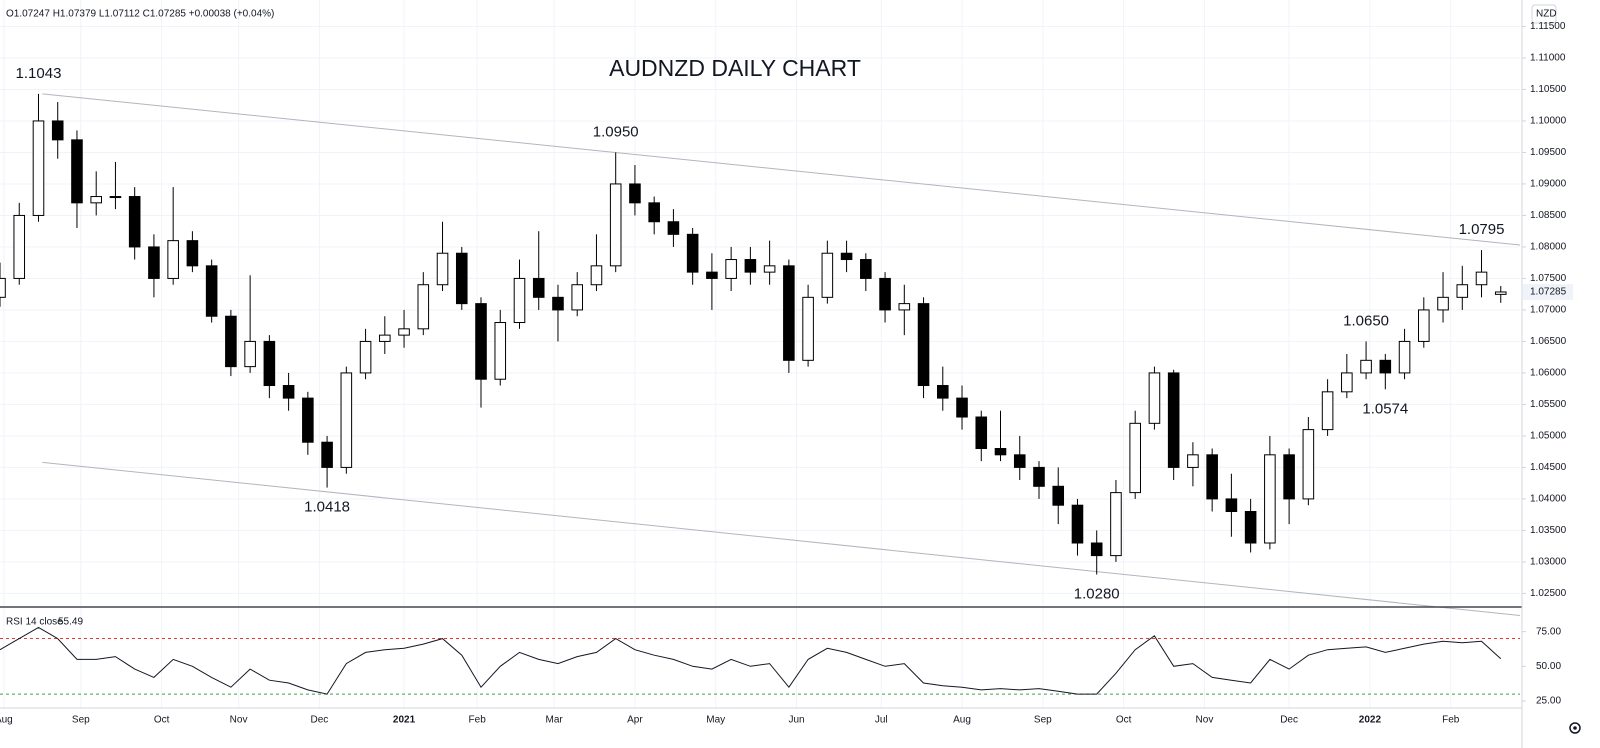 The image size is (1600, 748). What do you see at coordinates (1548, 341) in the screenshot?
I see `y-tick-label: 1.06500` at bounding box center [1548, 341].